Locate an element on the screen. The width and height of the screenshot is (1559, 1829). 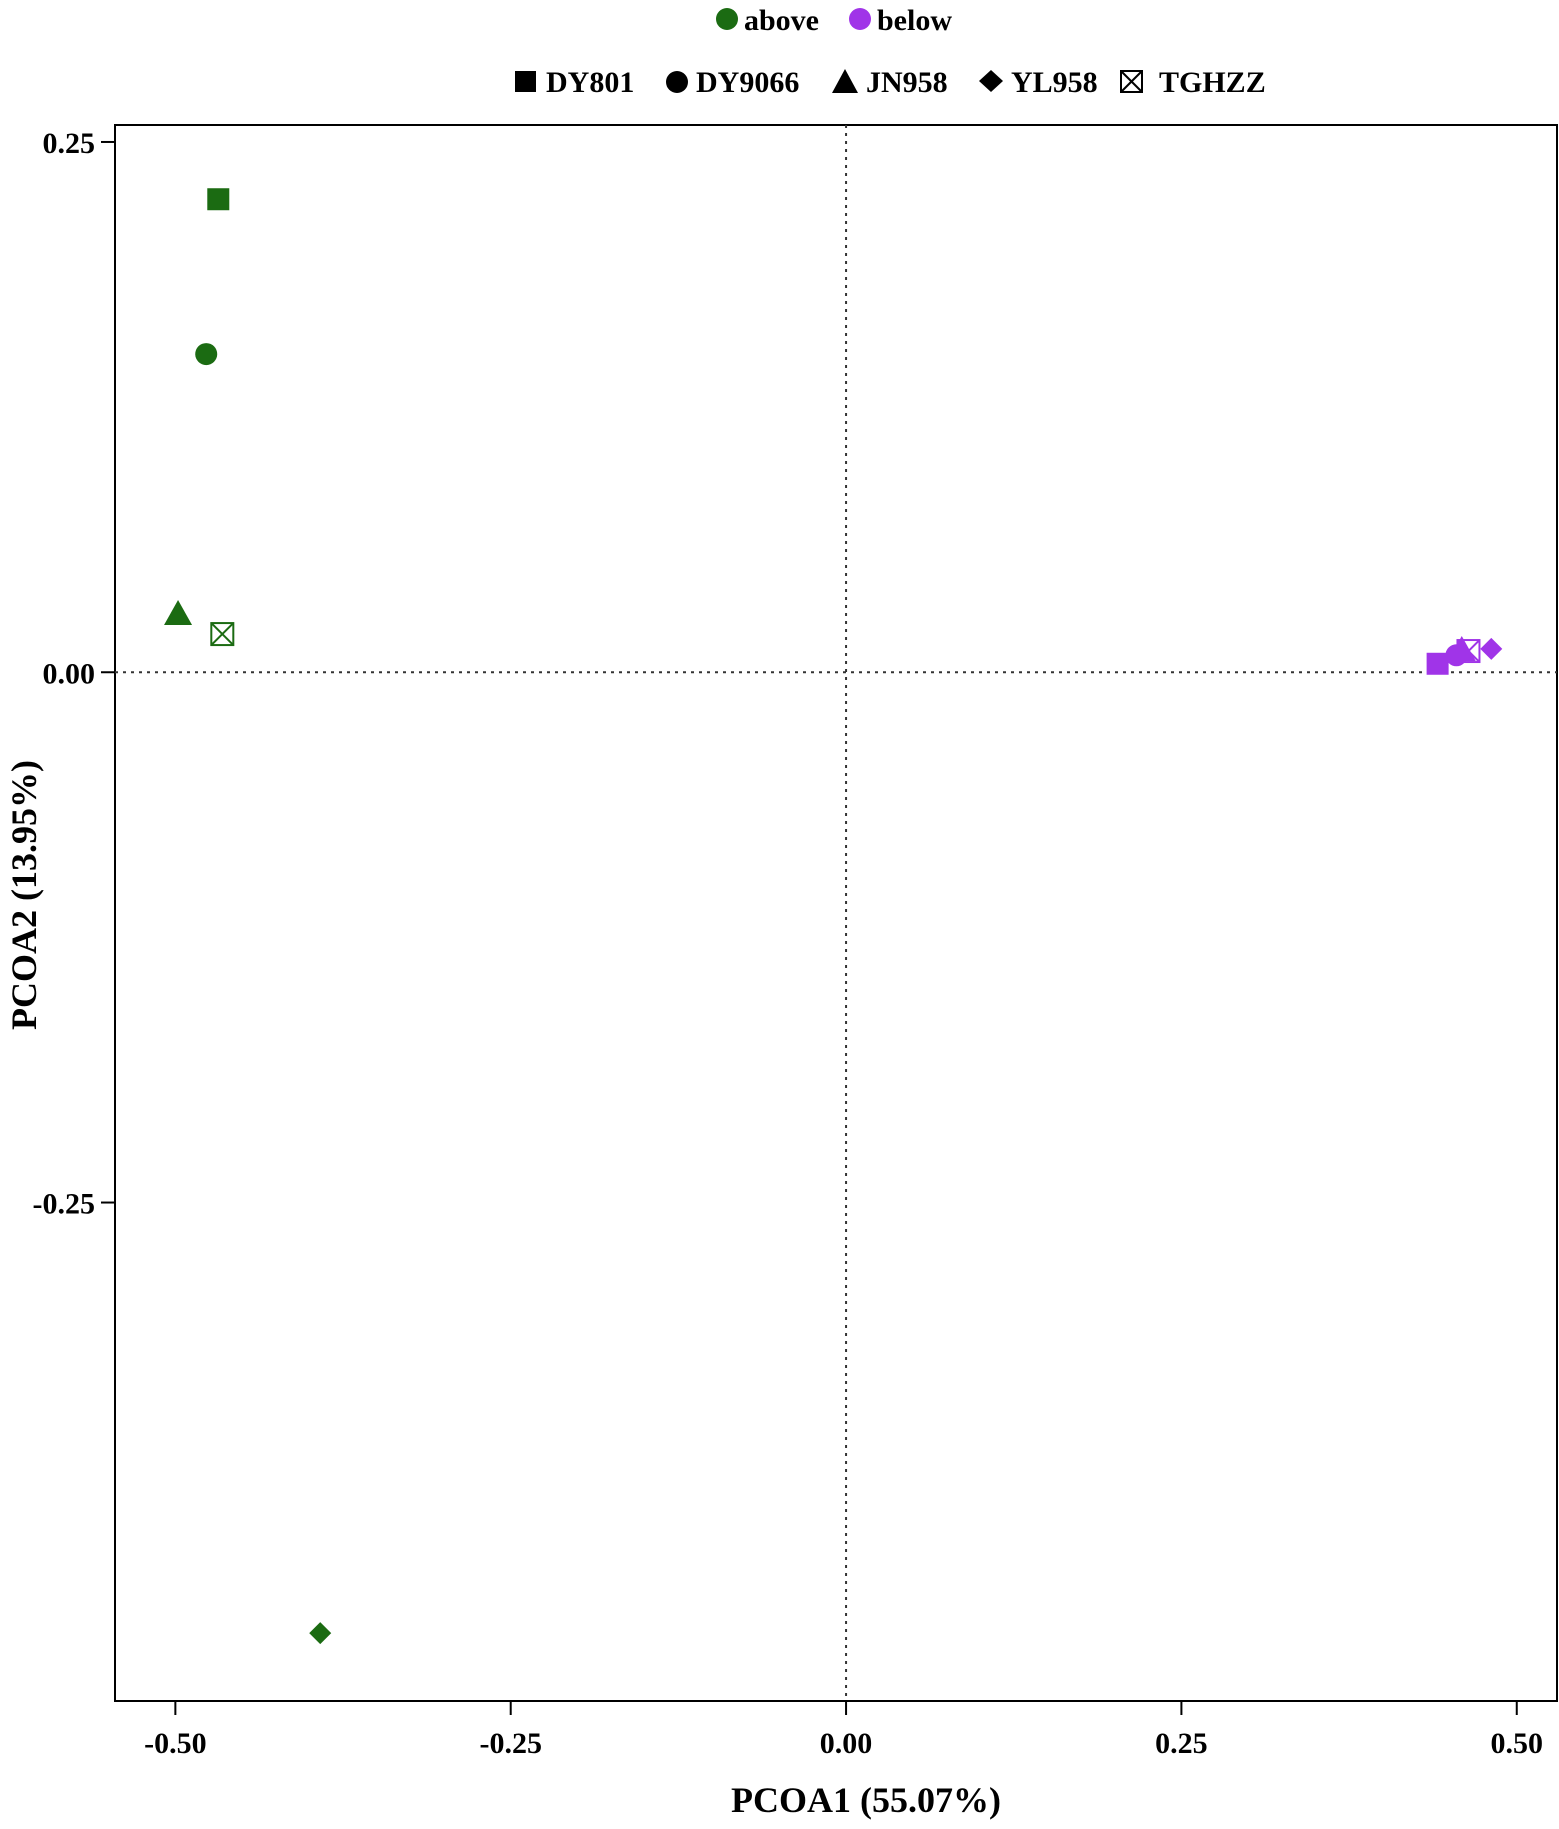
x-tick-label: -0.50 is located at coordinates (175, 1743).